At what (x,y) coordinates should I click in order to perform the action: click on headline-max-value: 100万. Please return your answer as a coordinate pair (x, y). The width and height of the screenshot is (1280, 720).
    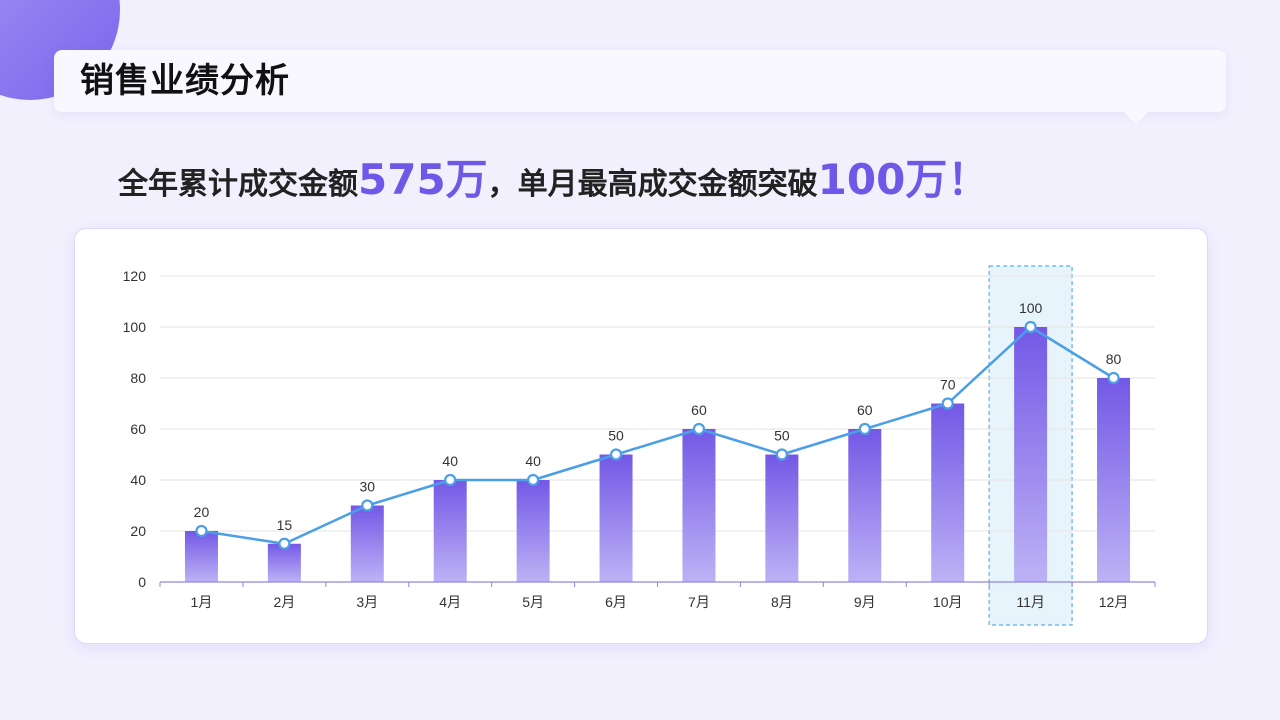
    Looking at the image, I should click on (882, 179).